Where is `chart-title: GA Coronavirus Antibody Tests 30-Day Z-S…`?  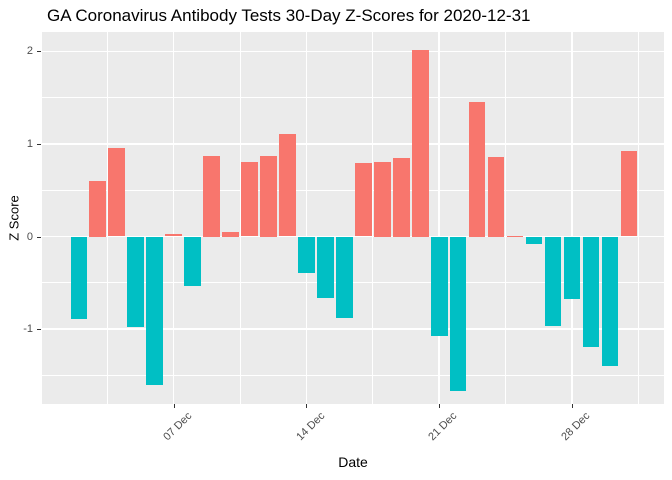 chart-title: GA Coronavirus Antibody Tests 30-Day Z-S… is located at coordinates (289, 15).